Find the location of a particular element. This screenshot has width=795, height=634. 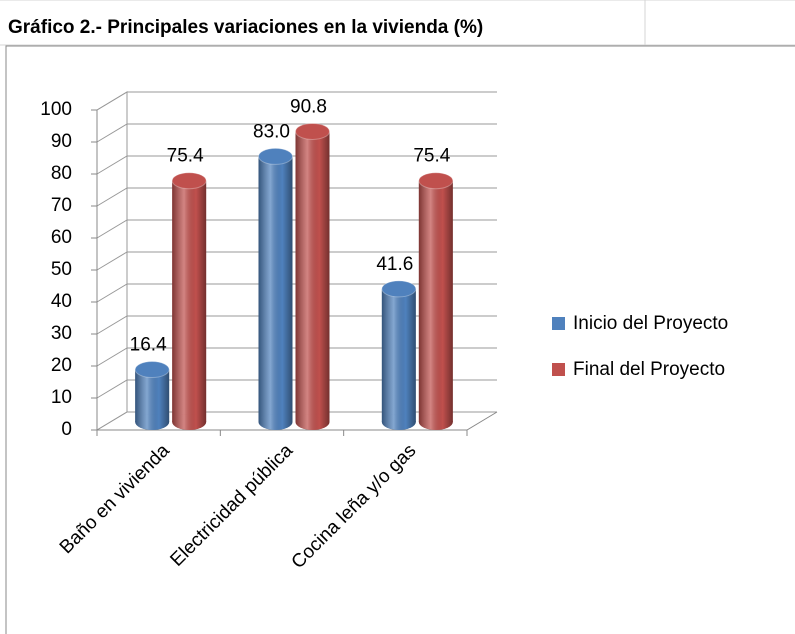

y-tick-label: 90 is located at coordinates (61, 141).